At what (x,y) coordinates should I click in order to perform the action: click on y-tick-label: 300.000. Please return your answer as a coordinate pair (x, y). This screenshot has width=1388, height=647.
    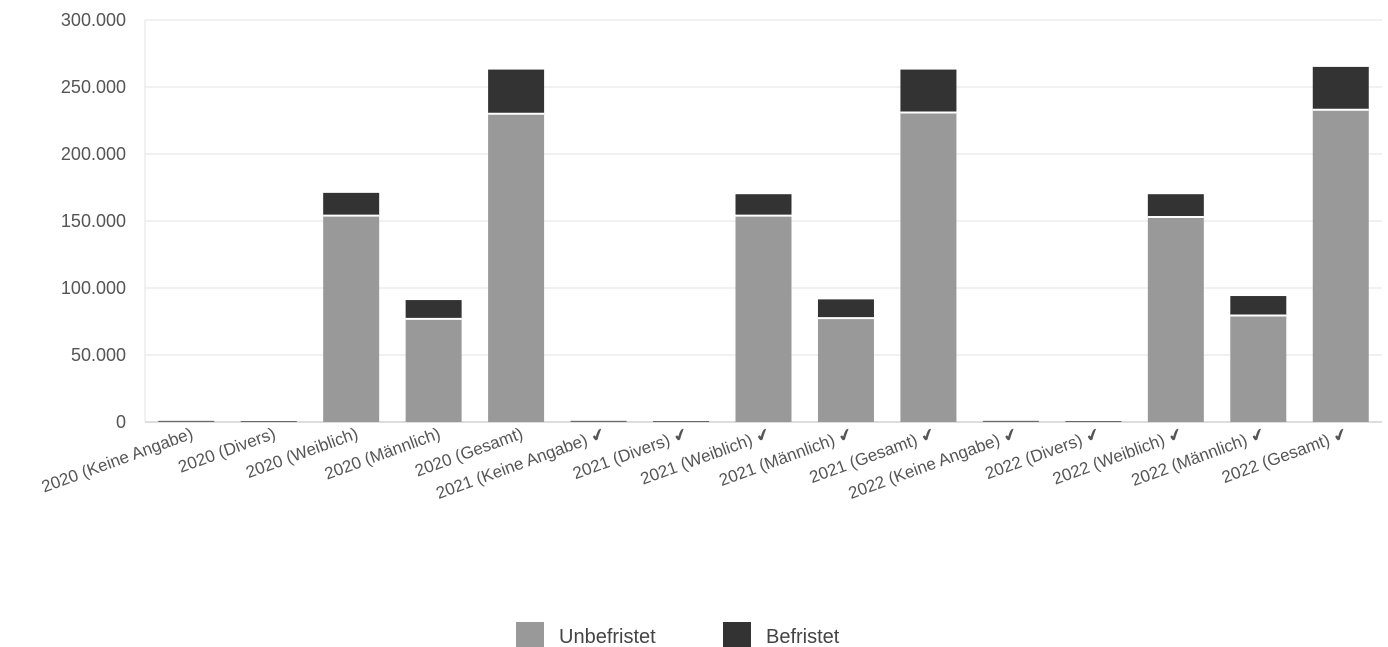
    Looking at the image, I should click on (93, 20).